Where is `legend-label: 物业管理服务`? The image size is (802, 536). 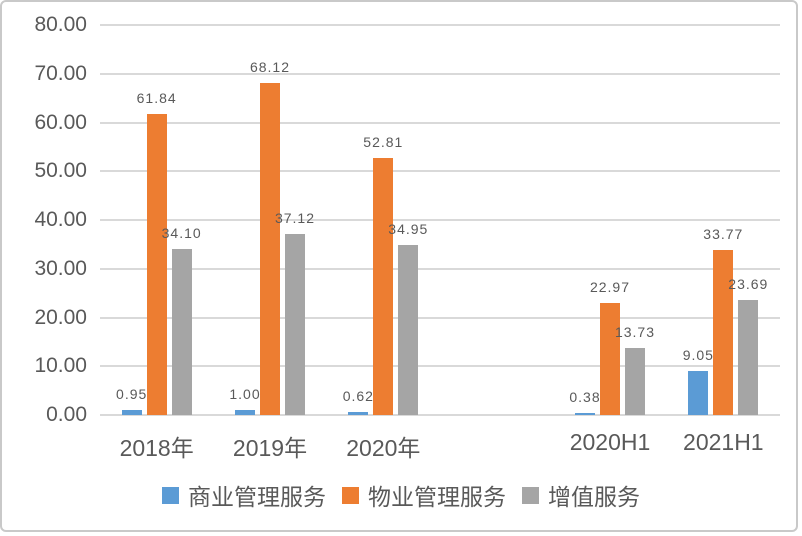
legend-label: 物业管理服务 is located at coordinates (437, 497).